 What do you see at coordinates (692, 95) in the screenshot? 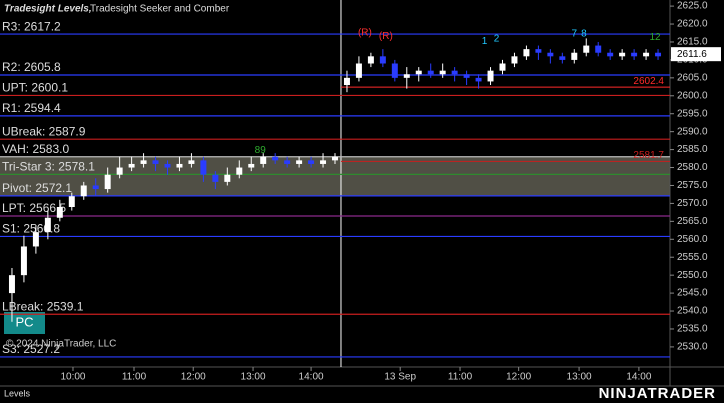
I see `y-tick-label: 2600.0` at bounding box center [692, 95].